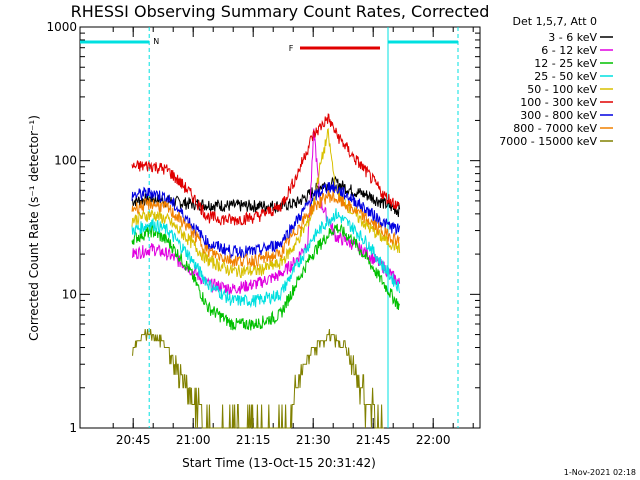 The height and width of the screenshot is (480, 640). Describe the element at coordinates (73, 428) in the screenshot. I see `y-tick-label-0: 1` at that location.